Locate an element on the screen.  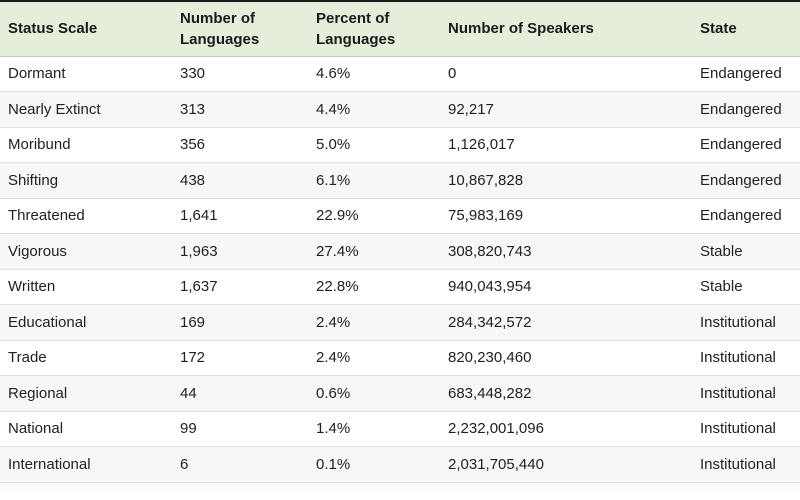
table-cell: Moribund is located at coordinates (86, 145).